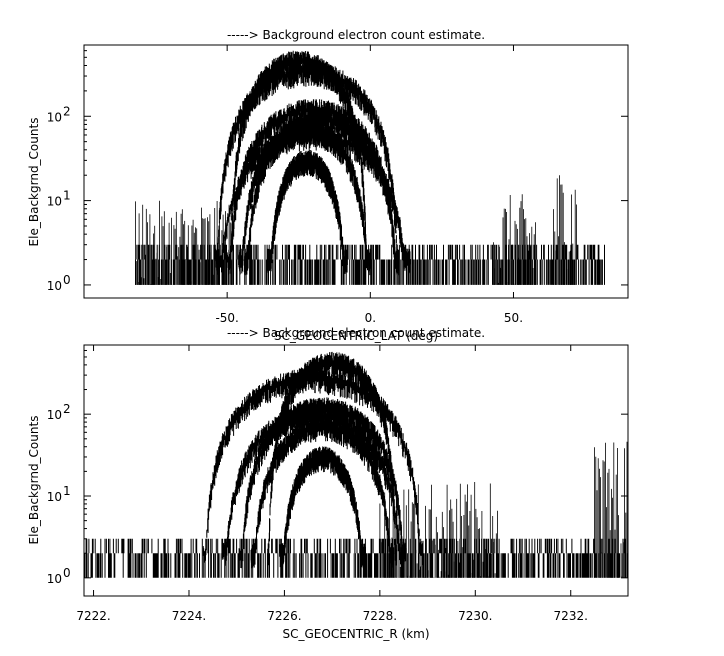 This screenshot has width=724, height=656. Describe the element at coordinates (284, 616) in the screenshot. I see `x-tick-label: 7226.` at that location.